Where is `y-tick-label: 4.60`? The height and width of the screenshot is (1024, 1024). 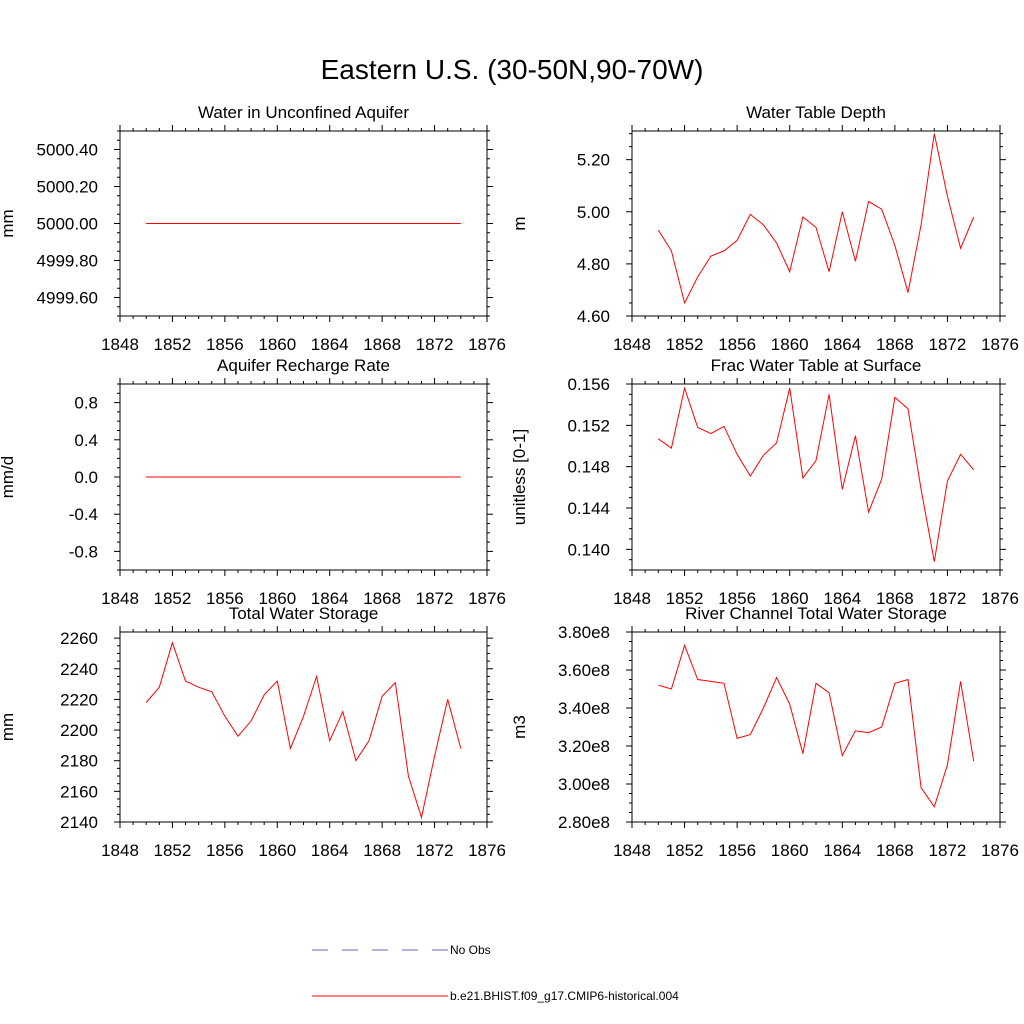
y-tick-label: 4.60 is located at coordinates (593, 316).